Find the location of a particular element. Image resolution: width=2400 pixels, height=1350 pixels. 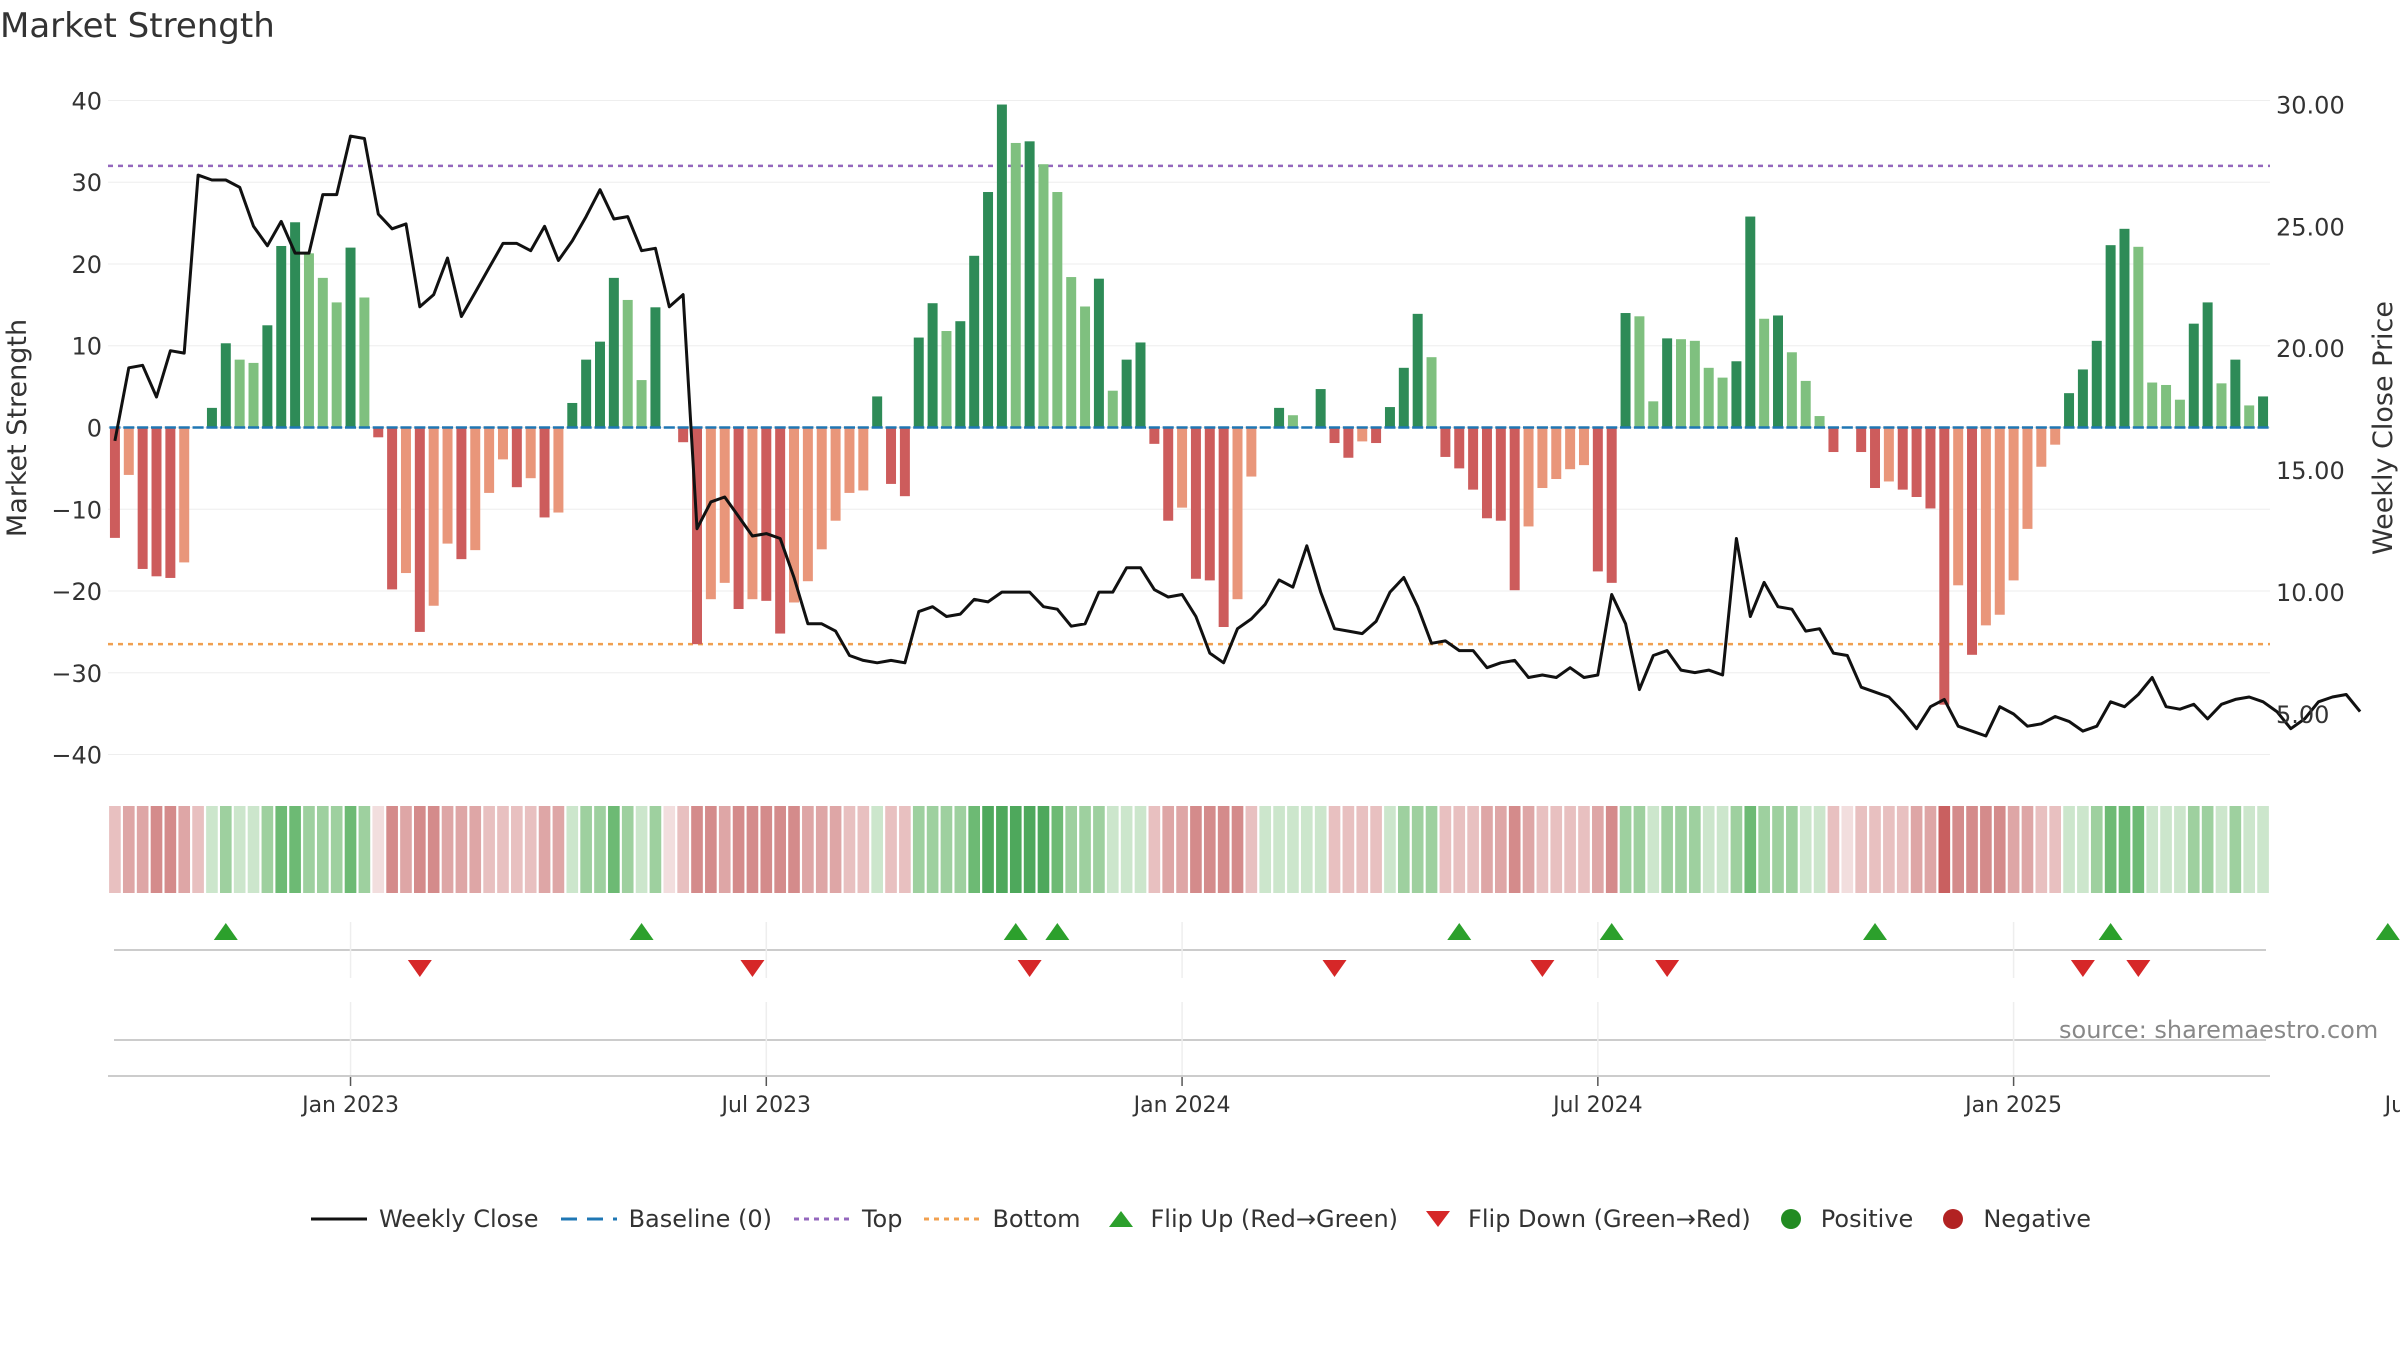

right-tick-label: 5.00 is located at coordinates (2302, 715).